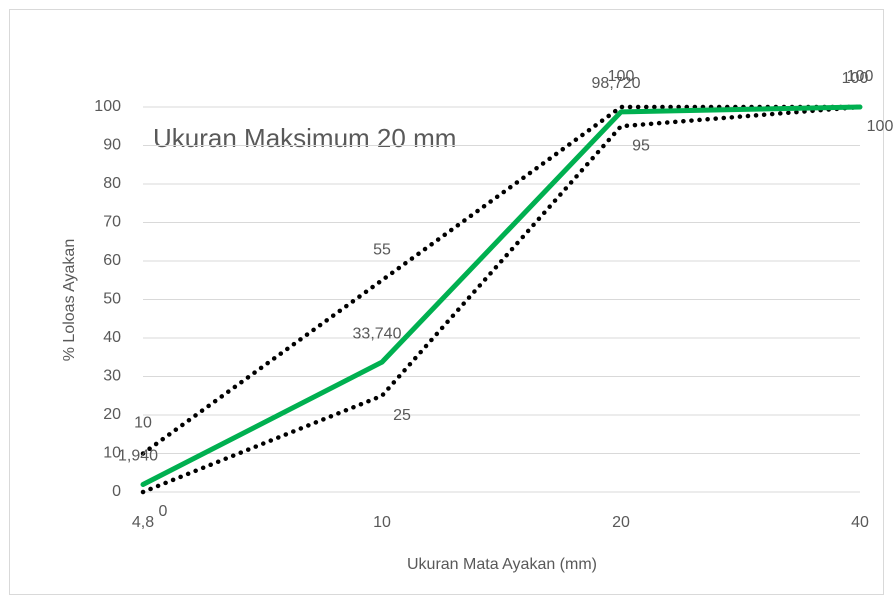 The width and height of the screenshot is (893, 609). What do you see at coordinates (382, 522) in the screenshot?
I see `x-tick-label: 10` at bounding box center [382, 522].